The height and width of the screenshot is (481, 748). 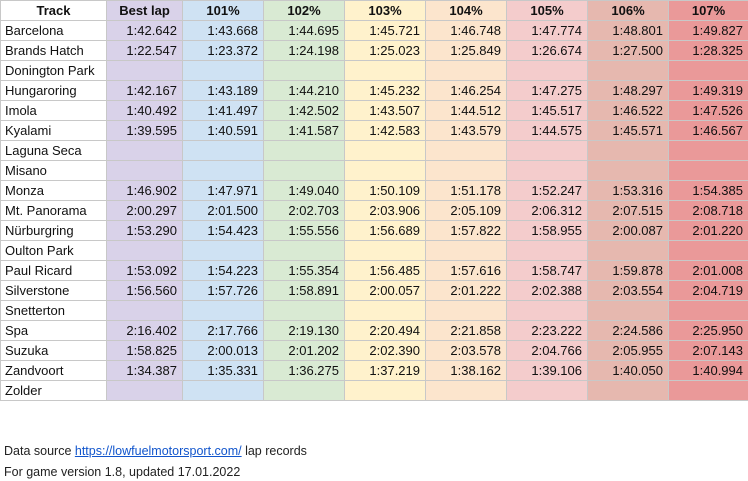 I want to click on lap-time-cell: 1:53.316, so click(x=628, y=190).